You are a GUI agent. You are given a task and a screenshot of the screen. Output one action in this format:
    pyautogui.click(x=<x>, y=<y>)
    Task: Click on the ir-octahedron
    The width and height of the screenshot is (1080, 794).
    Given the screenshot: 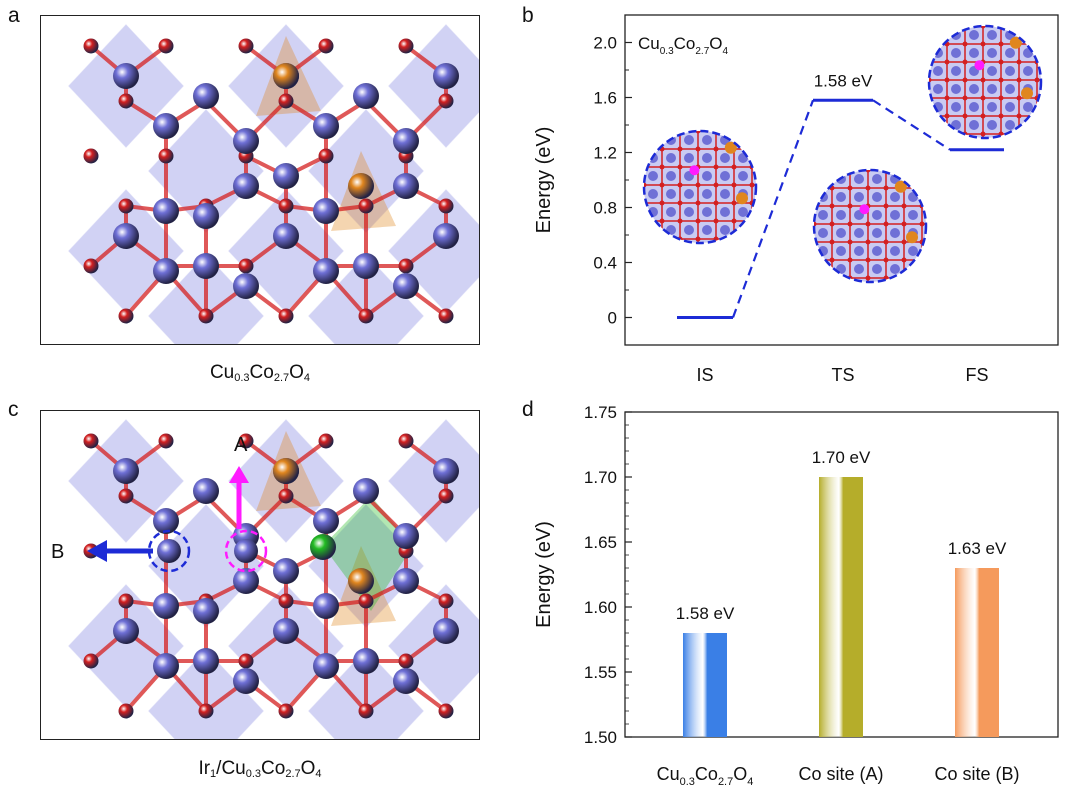 What is the action you would take?
    pyautogui.click(x=368, y=553)
    